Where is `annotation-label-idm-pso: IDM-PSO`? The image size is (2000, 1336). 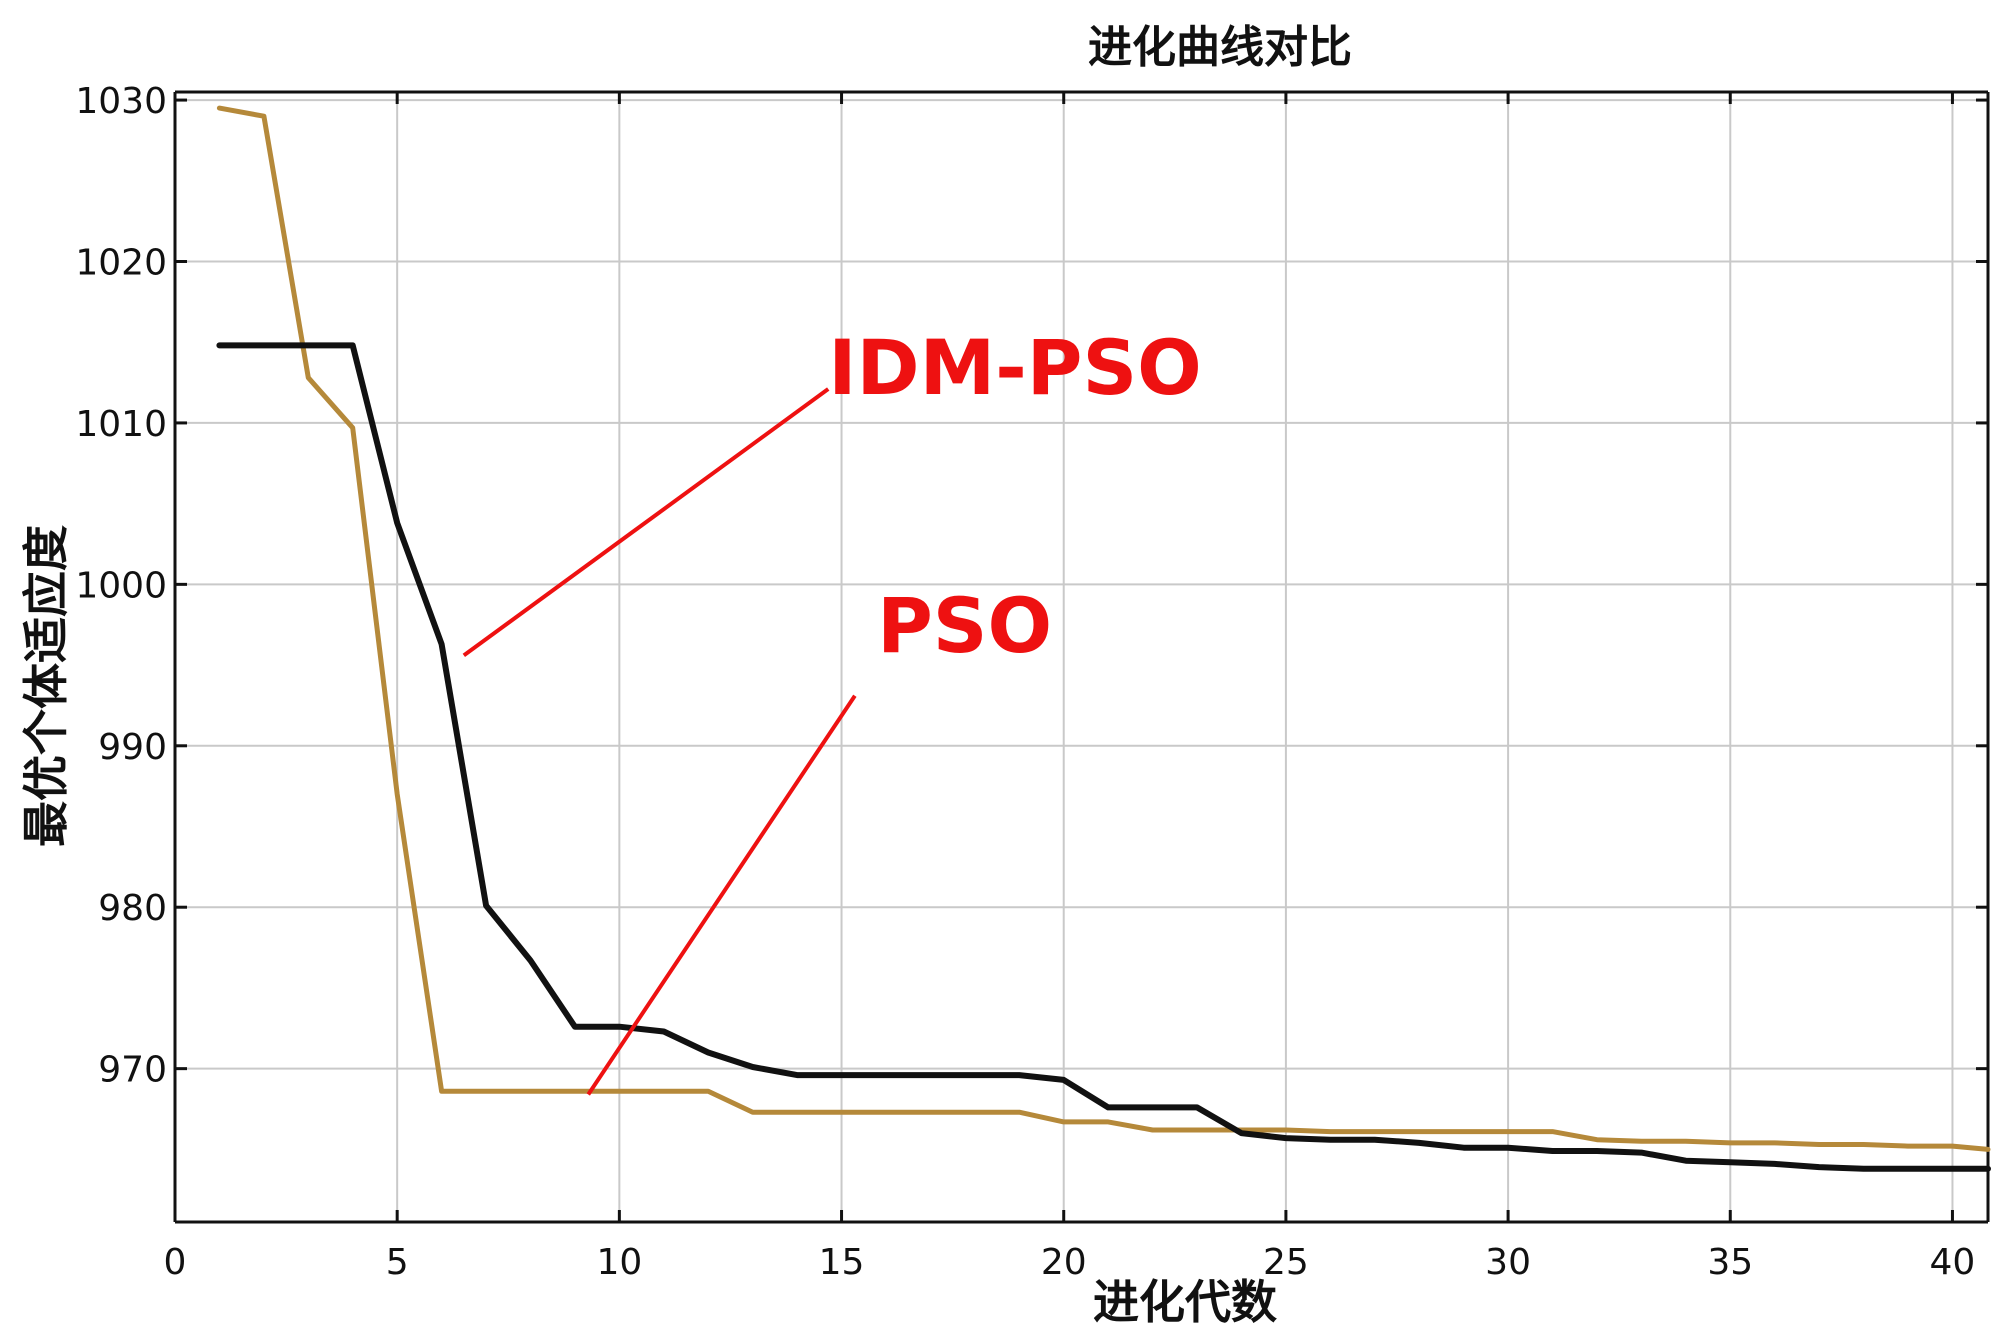
annotation-label-idm-pso: IDM-PSO is located at coordinates (1015, 367).